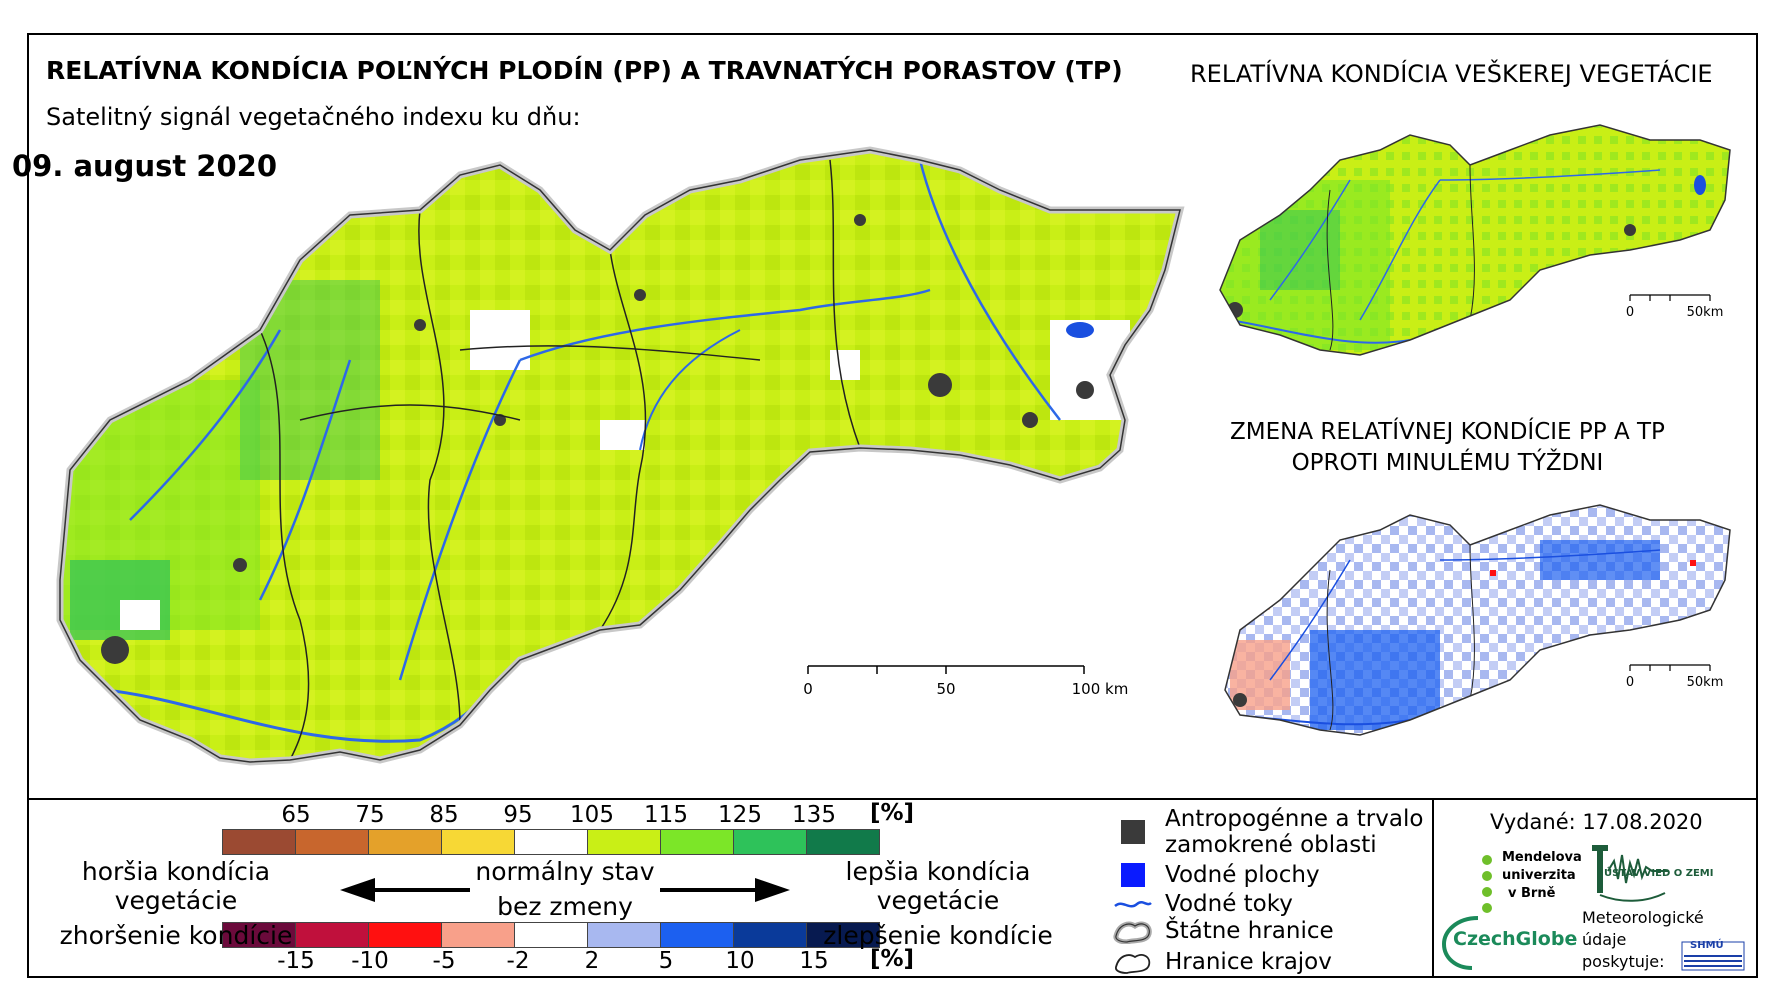 This screenshot has height=1003, width=1772. I want to click on main-scale-50: 50, so click(945, 689).